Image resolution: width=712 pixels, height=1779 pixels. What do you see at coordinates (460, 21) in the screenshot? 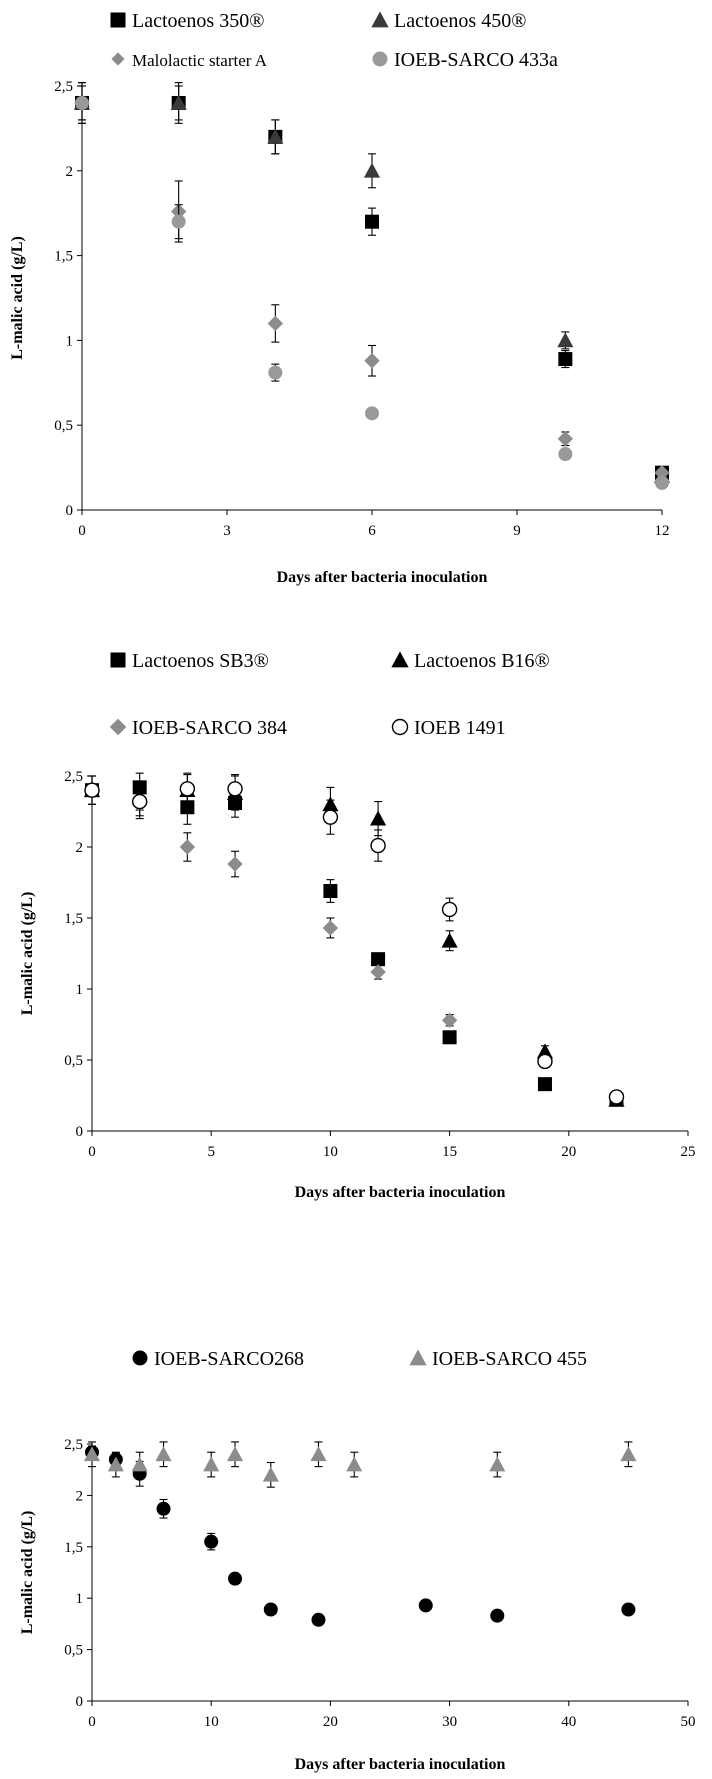
I see `legend-label: Lactoenos 450®` at bounding box center [460, 21].